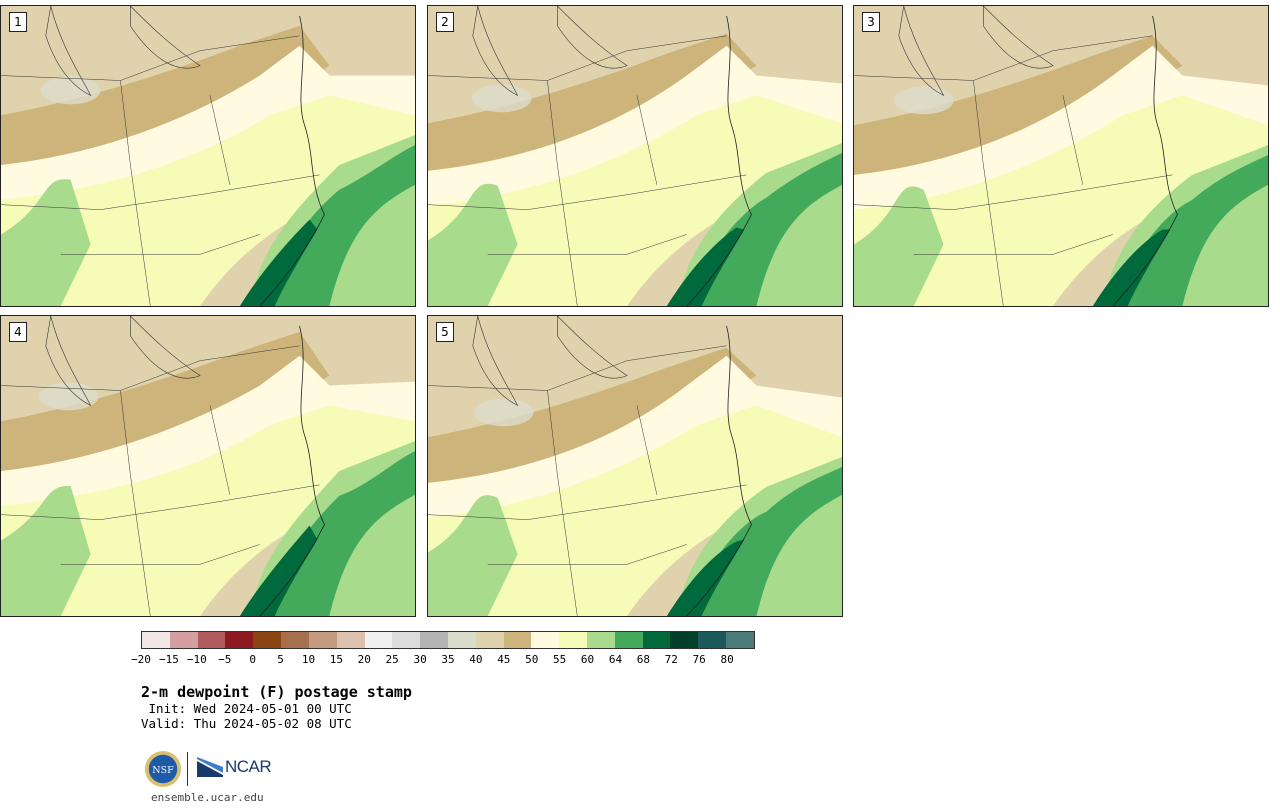  I want to click on color-legend-bar, so click(448, 640).